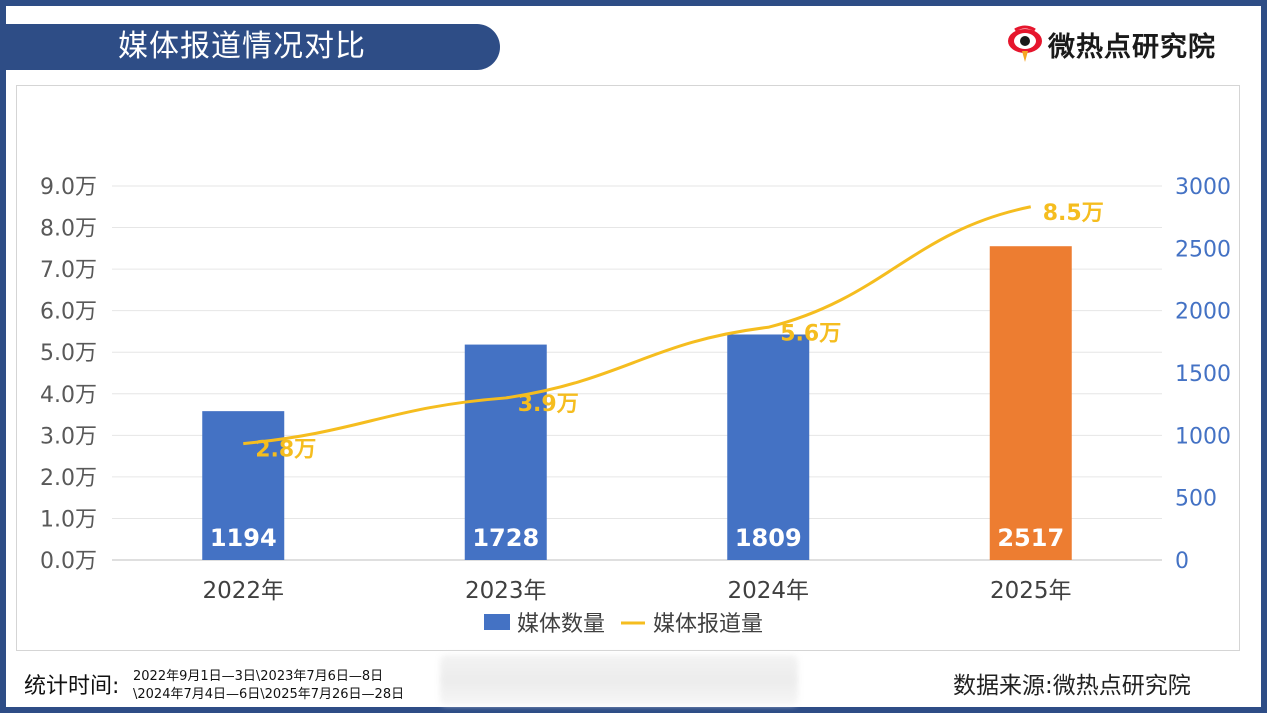 The image size is (1267, 713). I want to click on blurred-region, so click(619, 680).